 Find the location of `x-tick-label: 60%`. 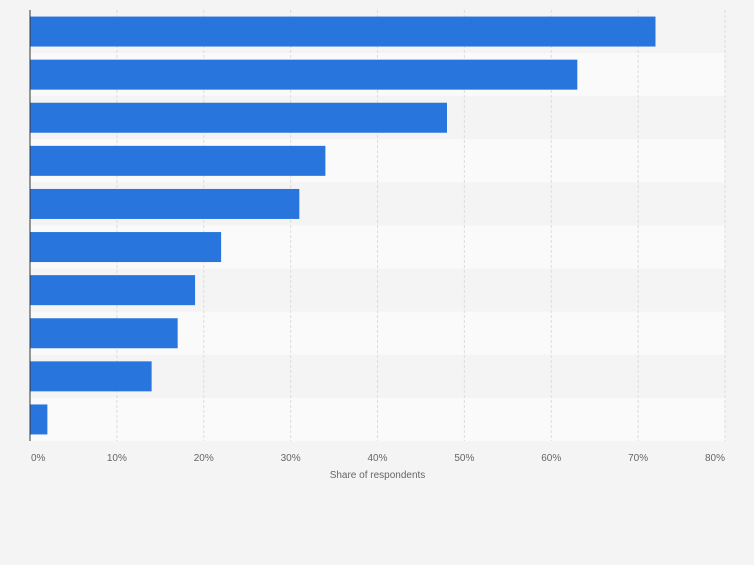

x-tick-label: 60% is located at coordinates (551, 458).